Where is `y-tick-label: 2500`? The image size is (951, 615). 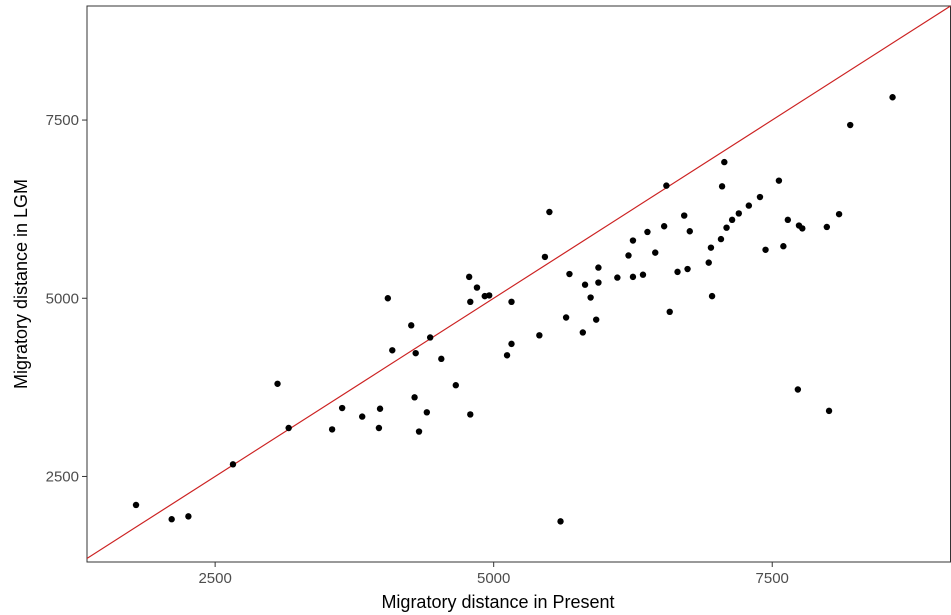
y-tick-label: 2500 is located at coordinates (62, 476).